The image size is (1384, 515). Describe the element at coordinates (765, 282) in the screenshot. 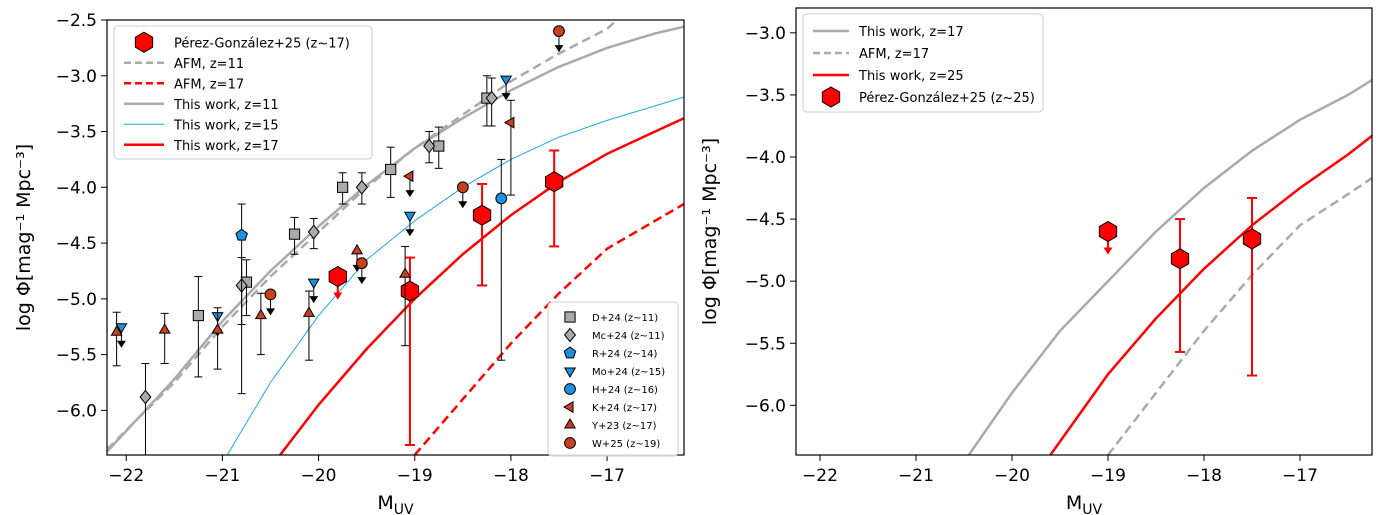

I see `y-tick-label: −5.0` at that location.